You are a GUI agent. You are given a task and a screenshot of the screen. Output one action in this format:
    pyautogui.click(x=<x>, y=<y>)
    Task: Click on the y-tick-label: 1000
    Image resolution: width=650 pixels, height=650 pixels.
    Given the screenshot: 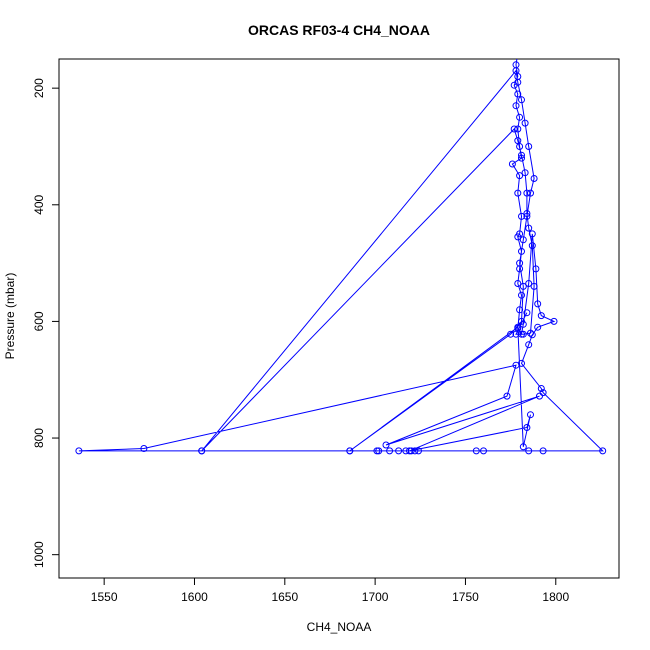 What is the action you would take?
    pyautogui.click(x=39, y=554)
    